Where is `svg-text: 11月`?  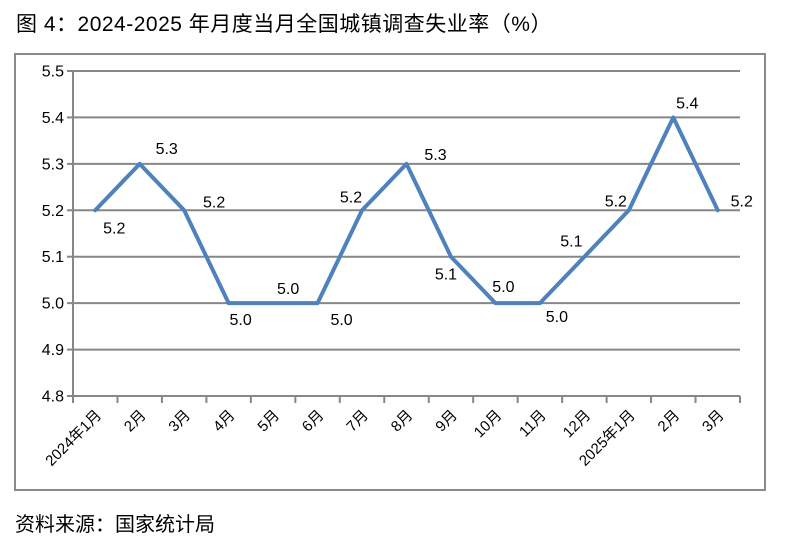
svg-text: 11月 is located at coordinates (533, 424).